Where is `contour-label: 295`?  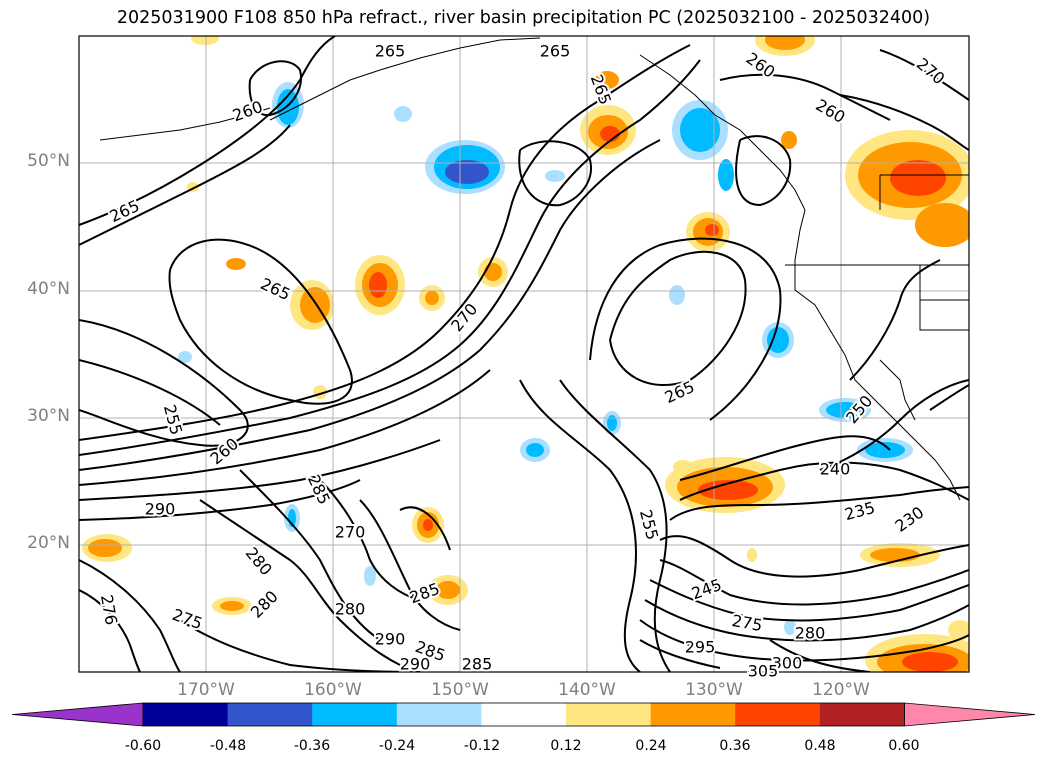
contour-label: 295 is located at coordinates (700, 647).